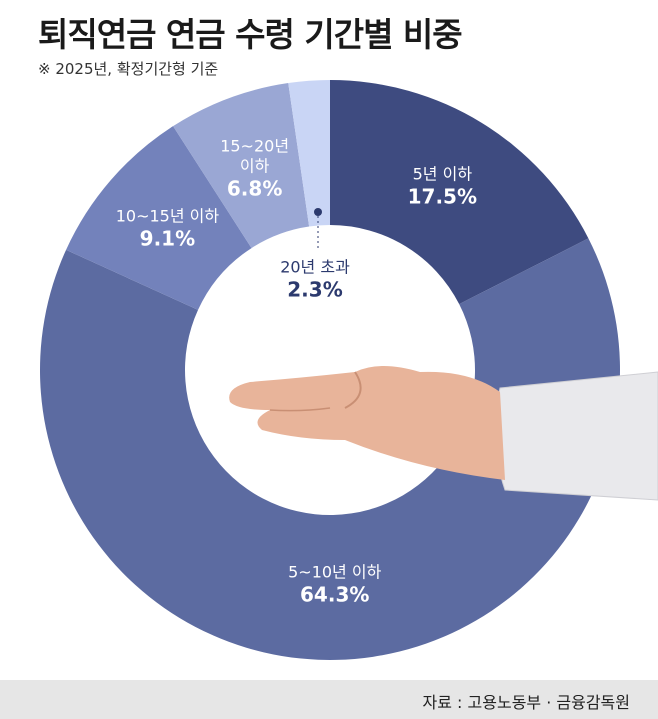 The image size is (658, 719). What do you see at coordinates (250, 34) in the screenshot?
I see `title: 퇴직연금 연금 수령 기간별 비중` at bounding box center [250, 34].